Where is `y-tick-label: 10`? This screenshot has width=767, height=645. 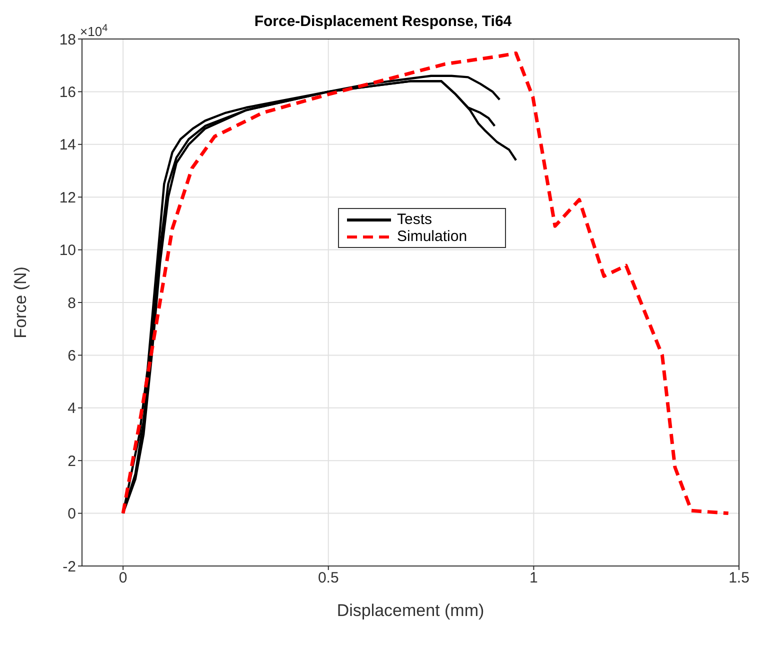
y-tick-label: 10 is located at coordinates (67, 251).